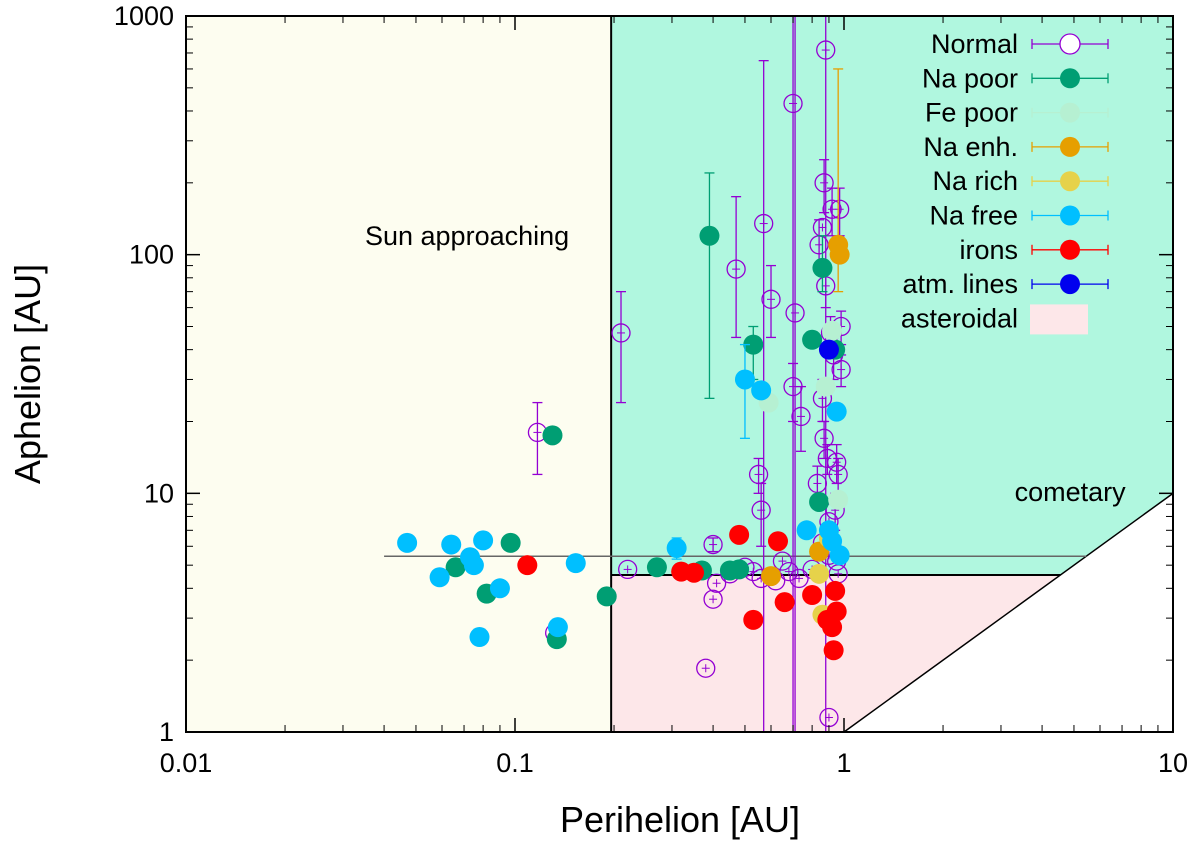  What do you see at coordinates (959, 318) in the screenshot?
I see `legend-label: asteroidal` at bounding box center [959, 318].